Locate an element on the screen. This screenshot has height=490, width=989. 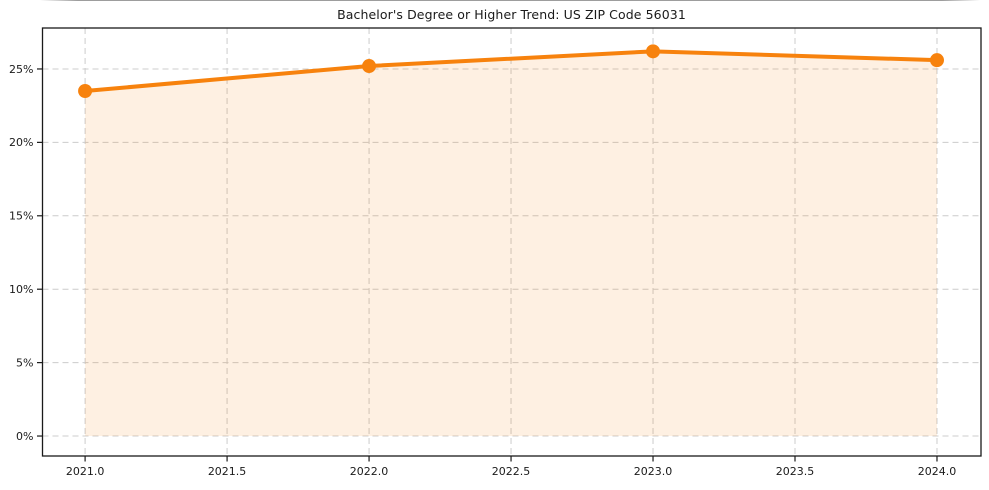
y-axis-tick-label: 25% is located at coordinates (21, 69).